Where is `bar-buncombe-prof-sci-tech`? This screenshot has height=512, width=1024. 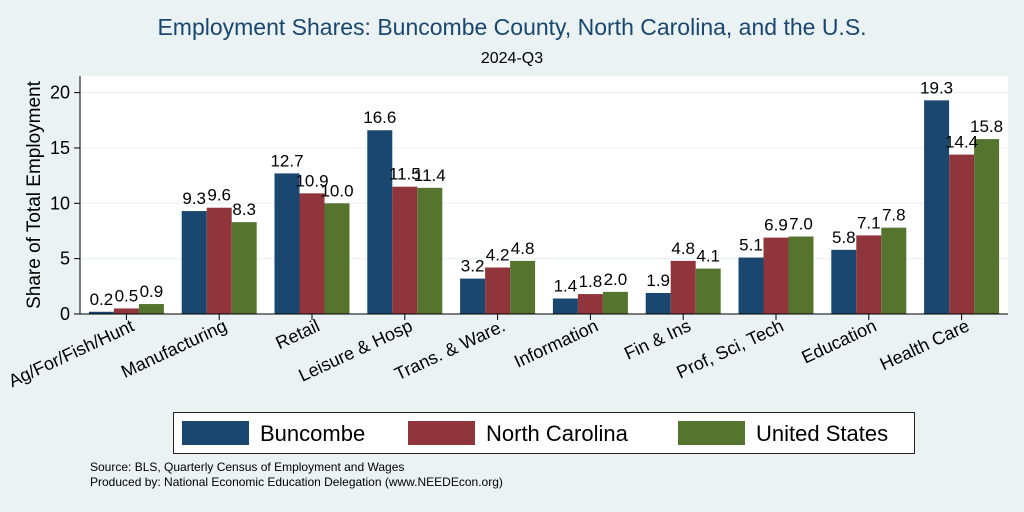 bar-buncombe-prof-sci-tech is located at coordinates (751, 285).